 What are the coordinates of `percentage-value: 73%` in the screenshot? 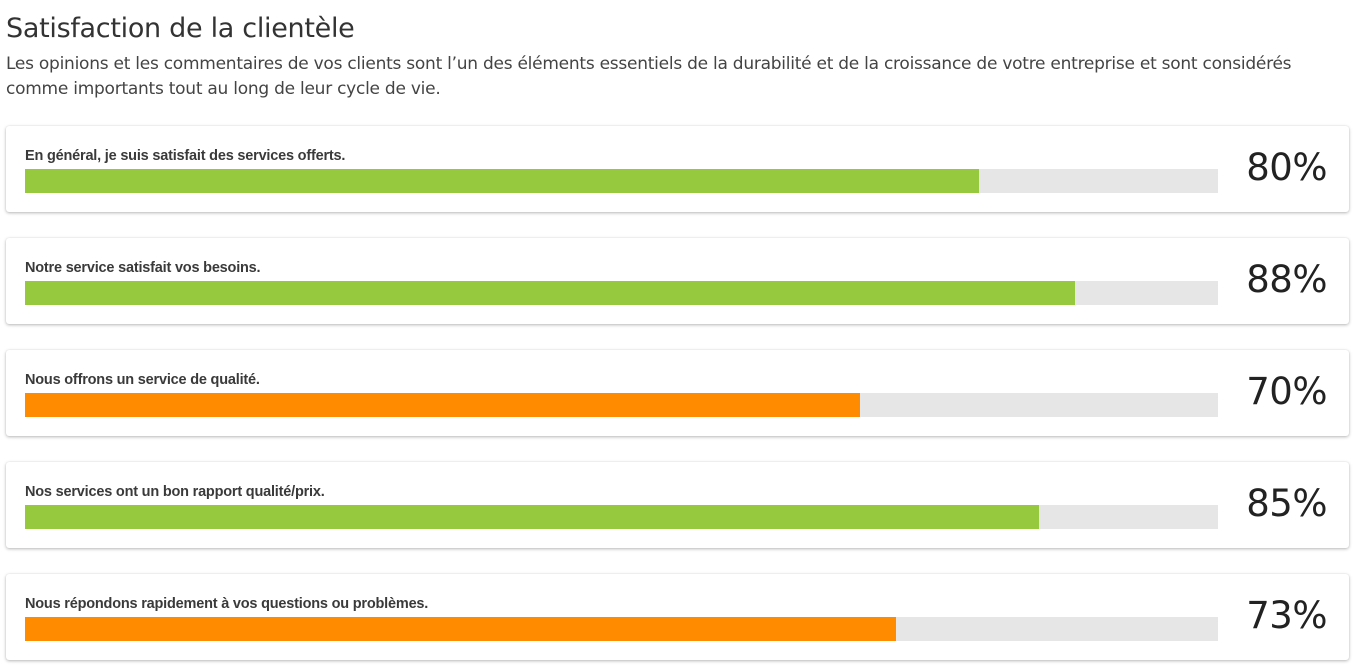 It's located at (1286, 615).